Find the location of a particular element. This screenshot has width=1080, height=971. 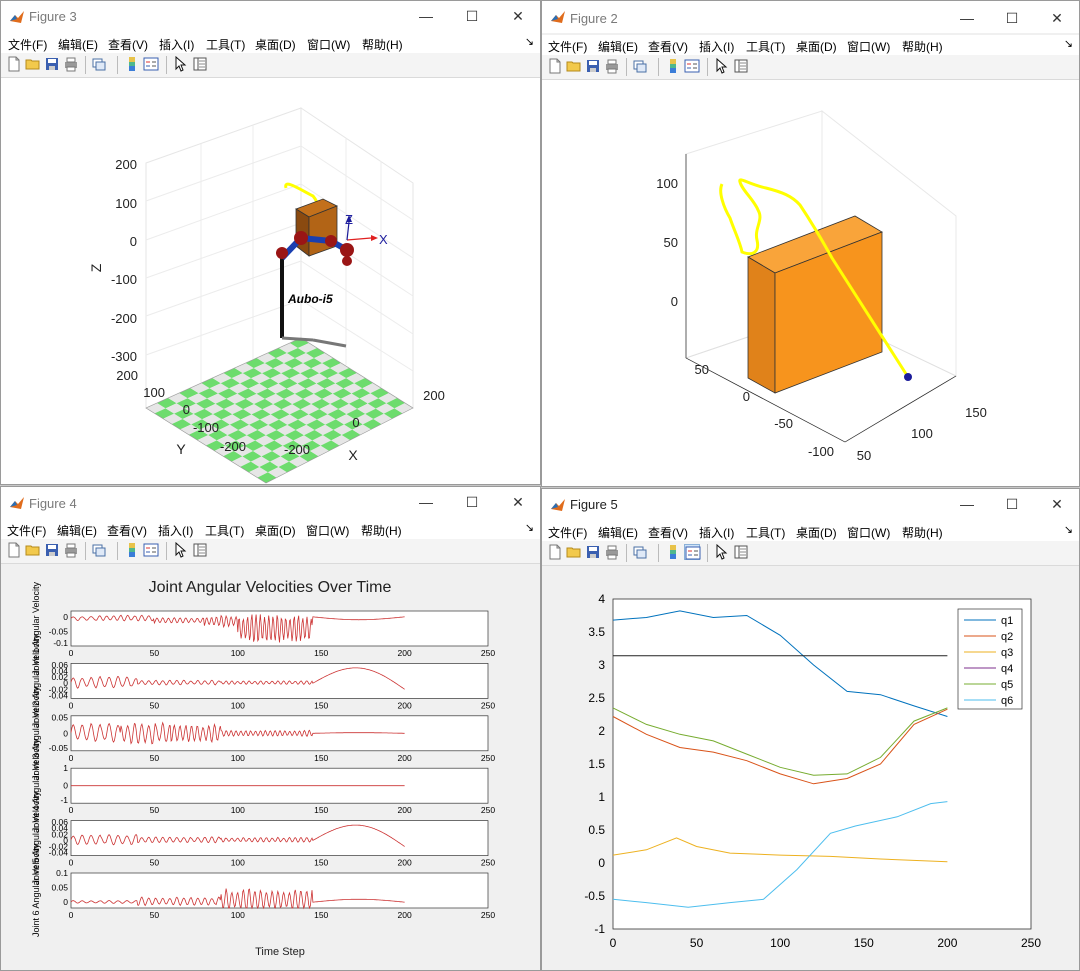

y-tick-label: -0.04 is located at coordinates (59, 853).